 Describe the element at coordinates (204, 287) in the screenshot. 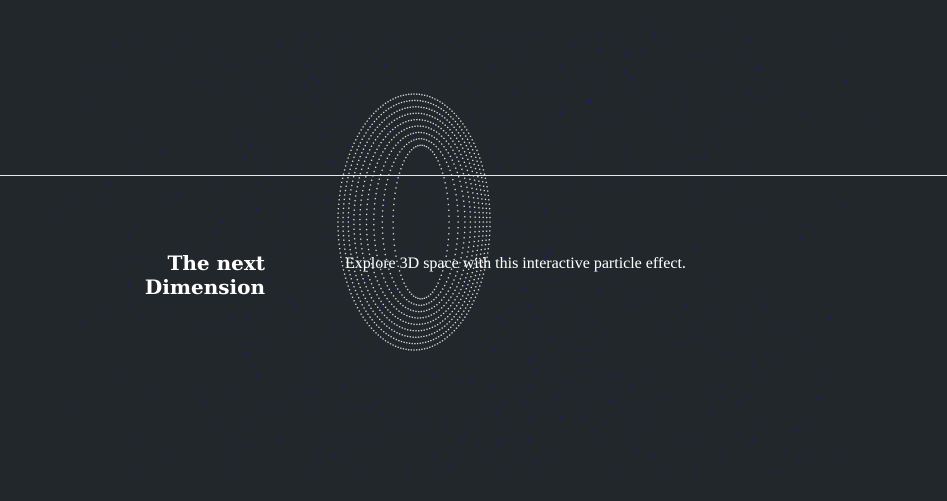

I see `hero-title-line-2: Dimension` at that location.